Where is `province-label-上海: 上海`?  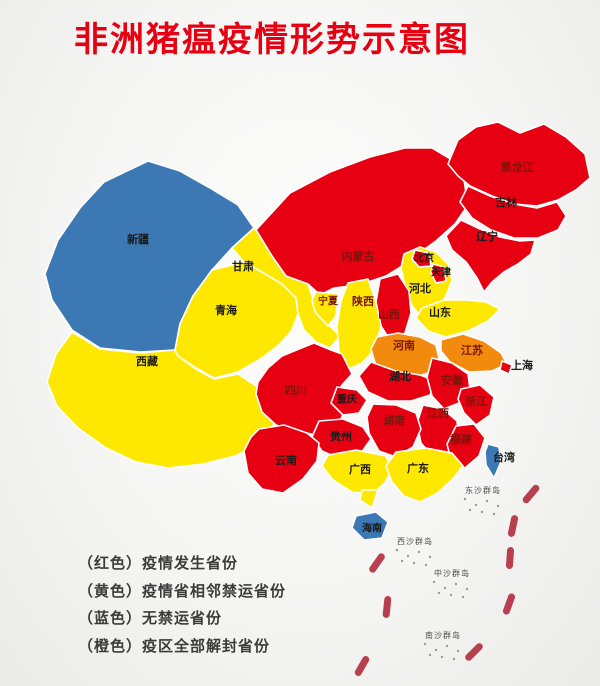
province-label-上海: 上海 is located at coordinates (522, 365).